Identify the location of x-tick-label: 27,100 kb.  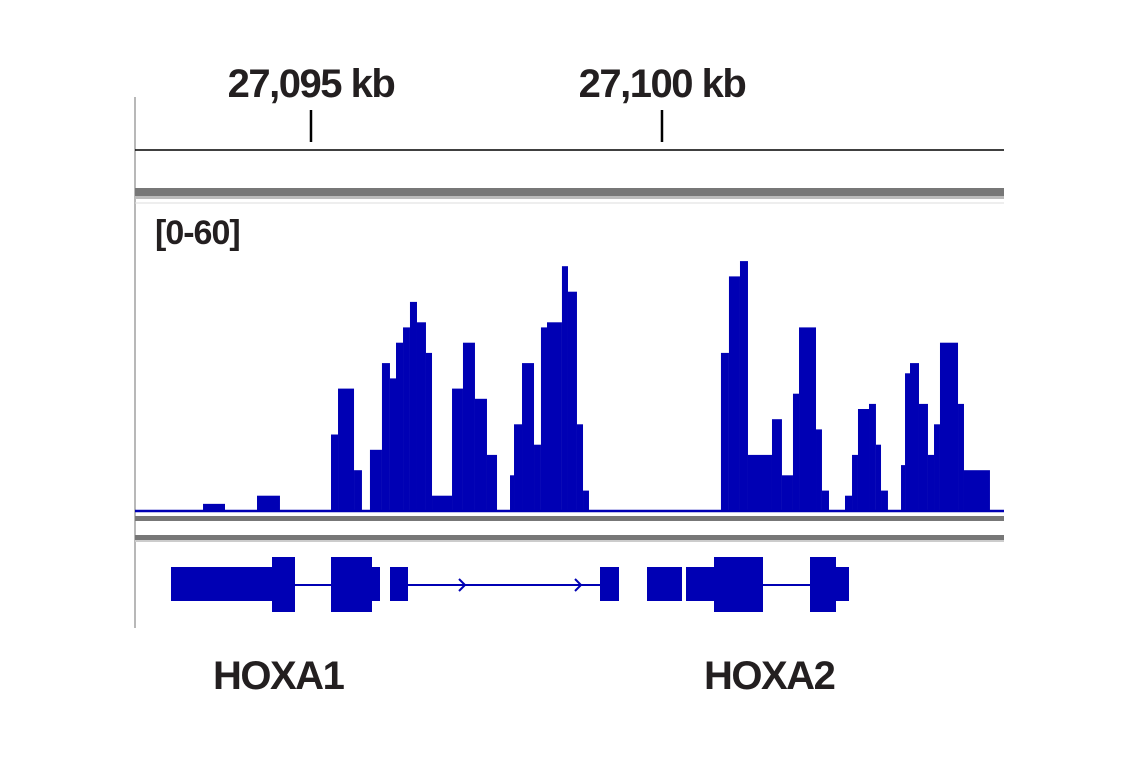
(662, 84).